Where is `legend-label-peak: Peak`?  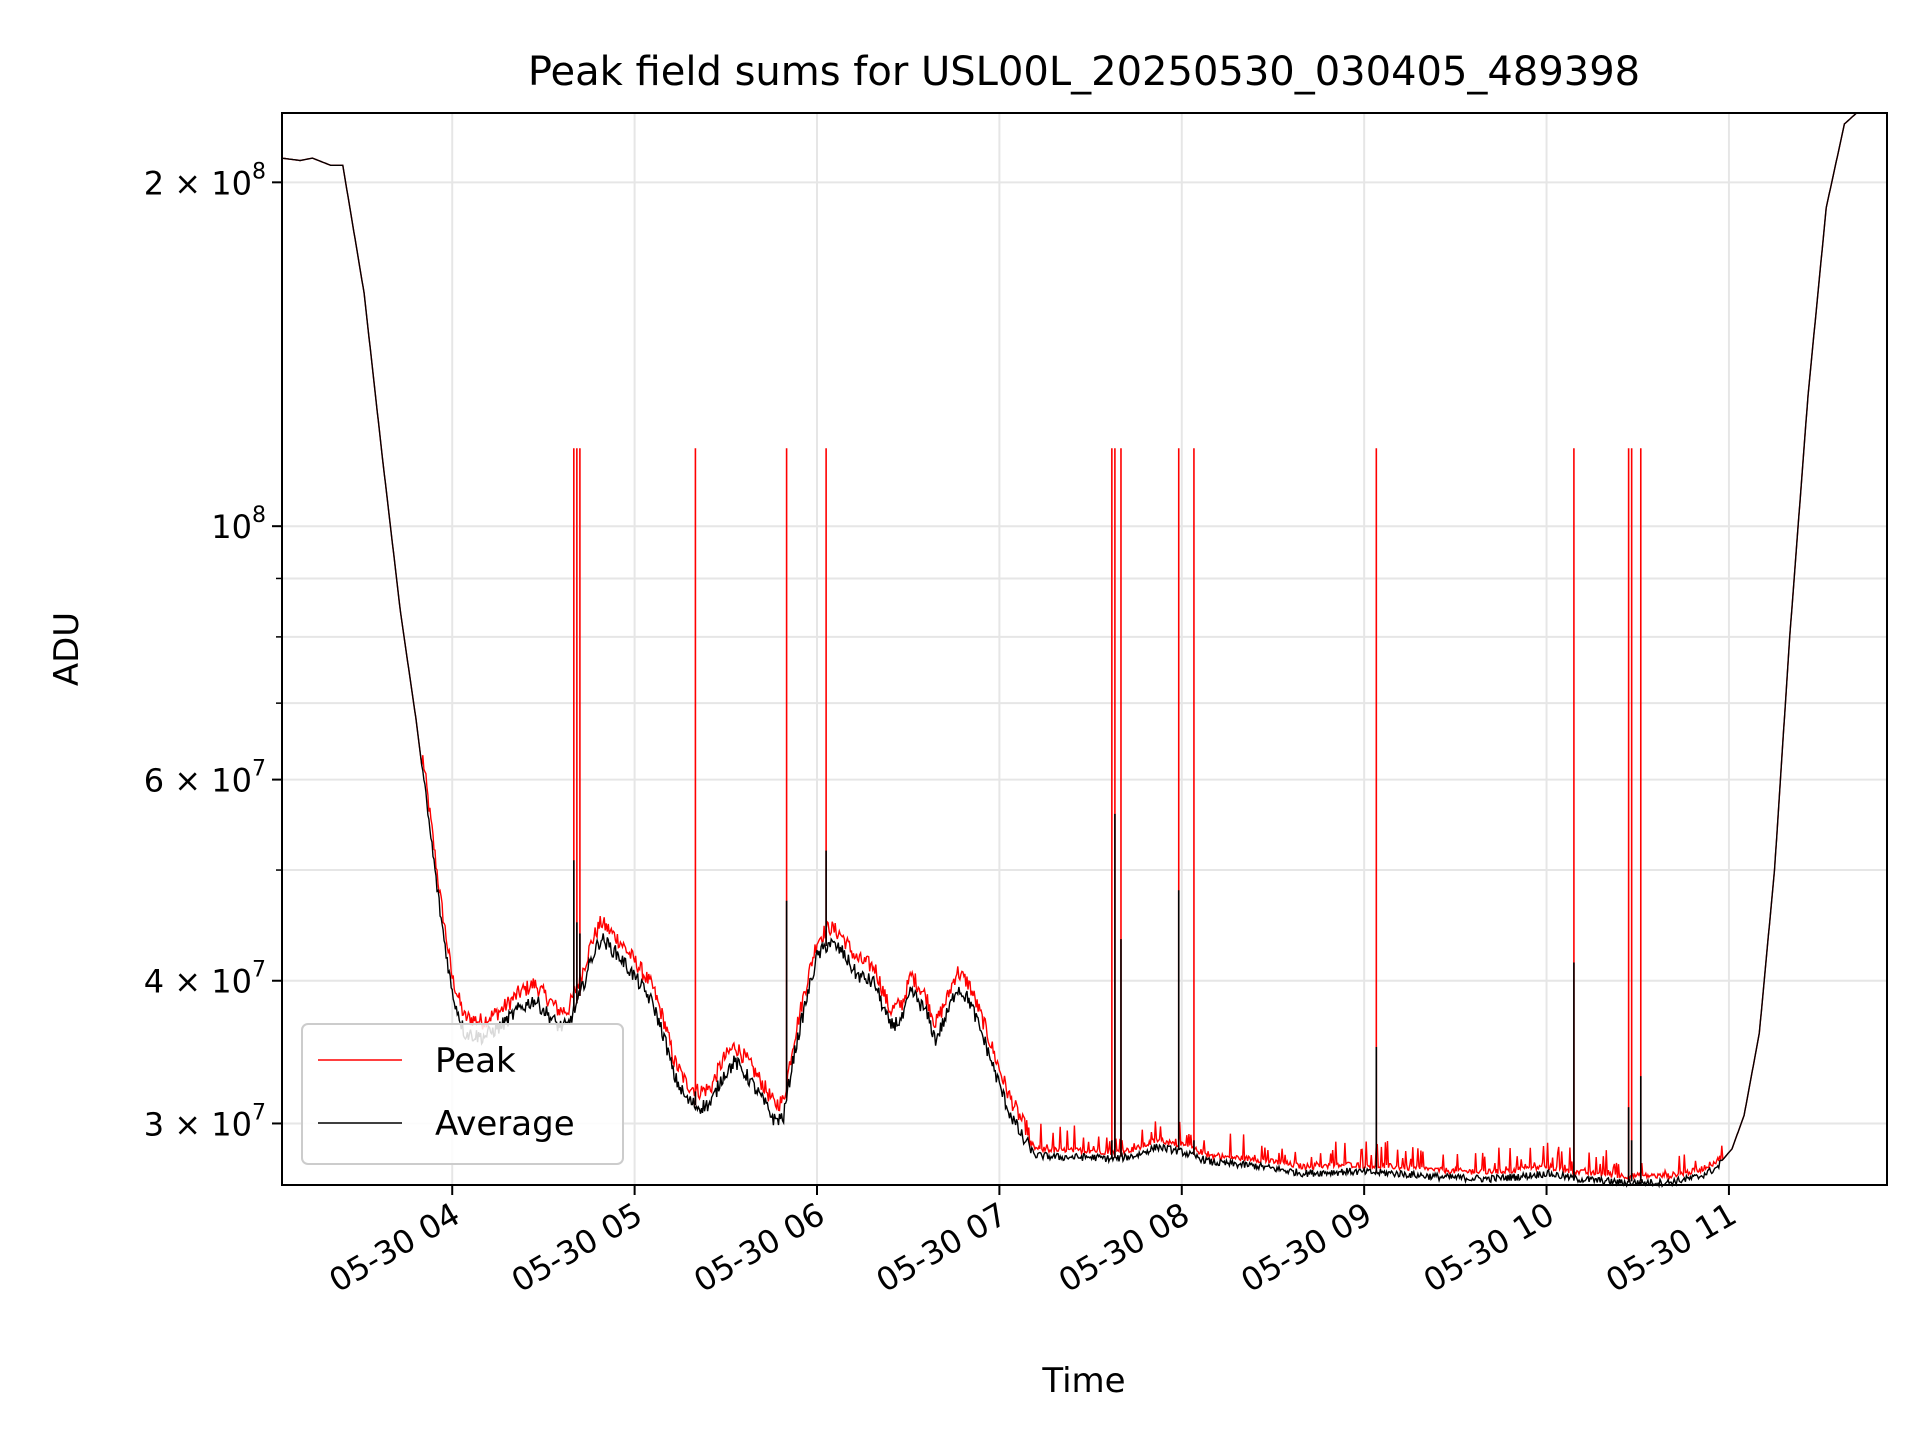
legend-label-peak: Peak is located at coordinates (475, 1061).